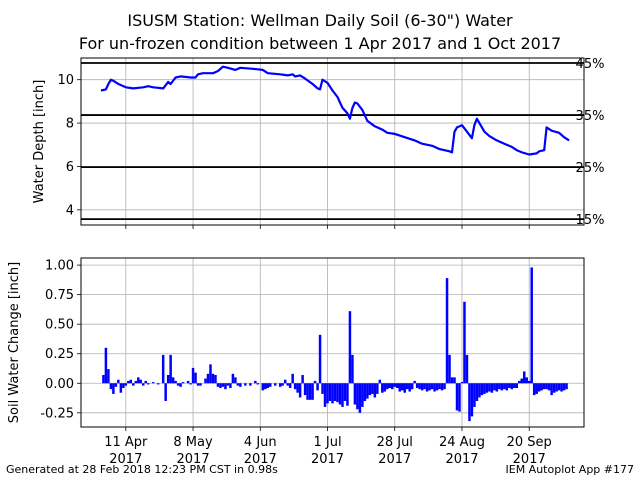 Image resolution: width=640 pixels, height=480 pixels. I want to click on x-tick-label: 1 Jul, so click(327, 442).